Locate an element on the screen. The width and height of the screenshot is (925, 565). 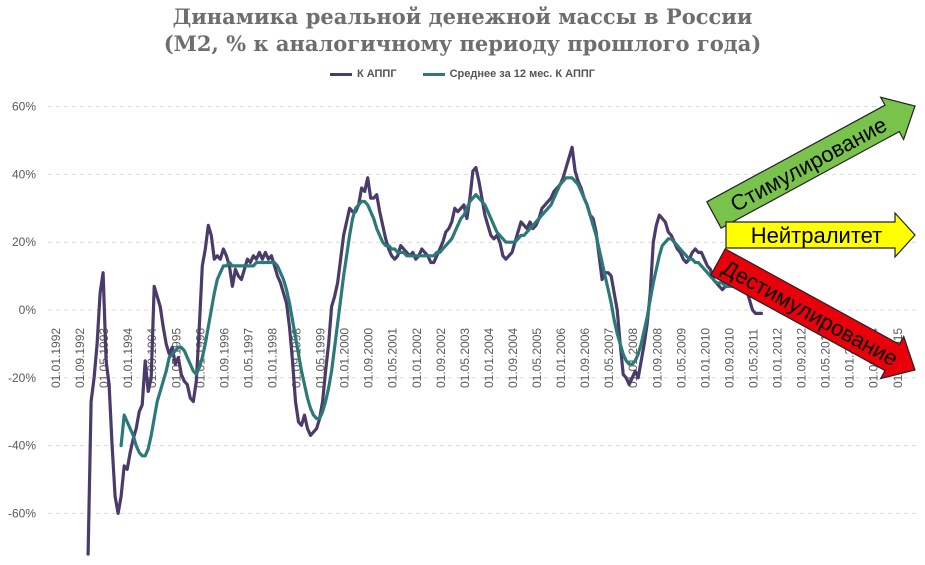
y-tick-label: 20% is located at coordinates (24, 242).